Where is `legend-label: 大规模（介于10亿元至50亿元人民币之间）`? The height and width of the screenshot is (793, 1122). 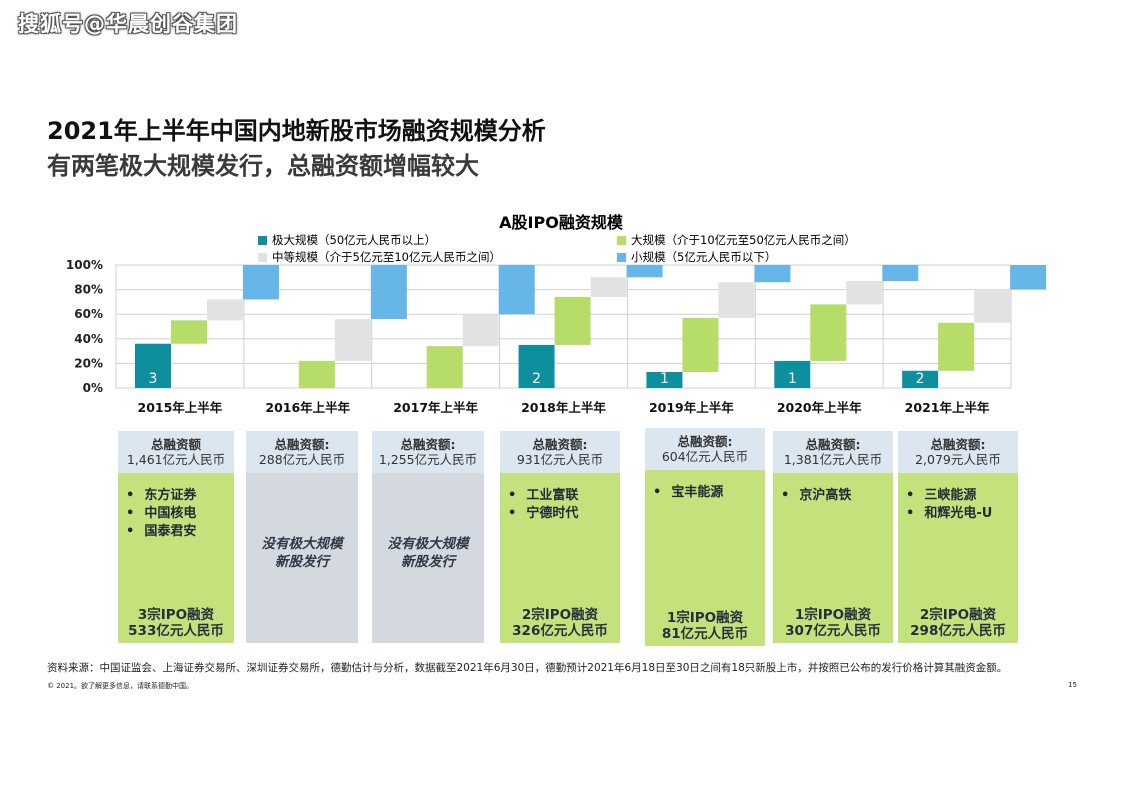
legend-label: 大规模（介于10亿元至50亿元人民币之间） is located at coordinates (743, 240).